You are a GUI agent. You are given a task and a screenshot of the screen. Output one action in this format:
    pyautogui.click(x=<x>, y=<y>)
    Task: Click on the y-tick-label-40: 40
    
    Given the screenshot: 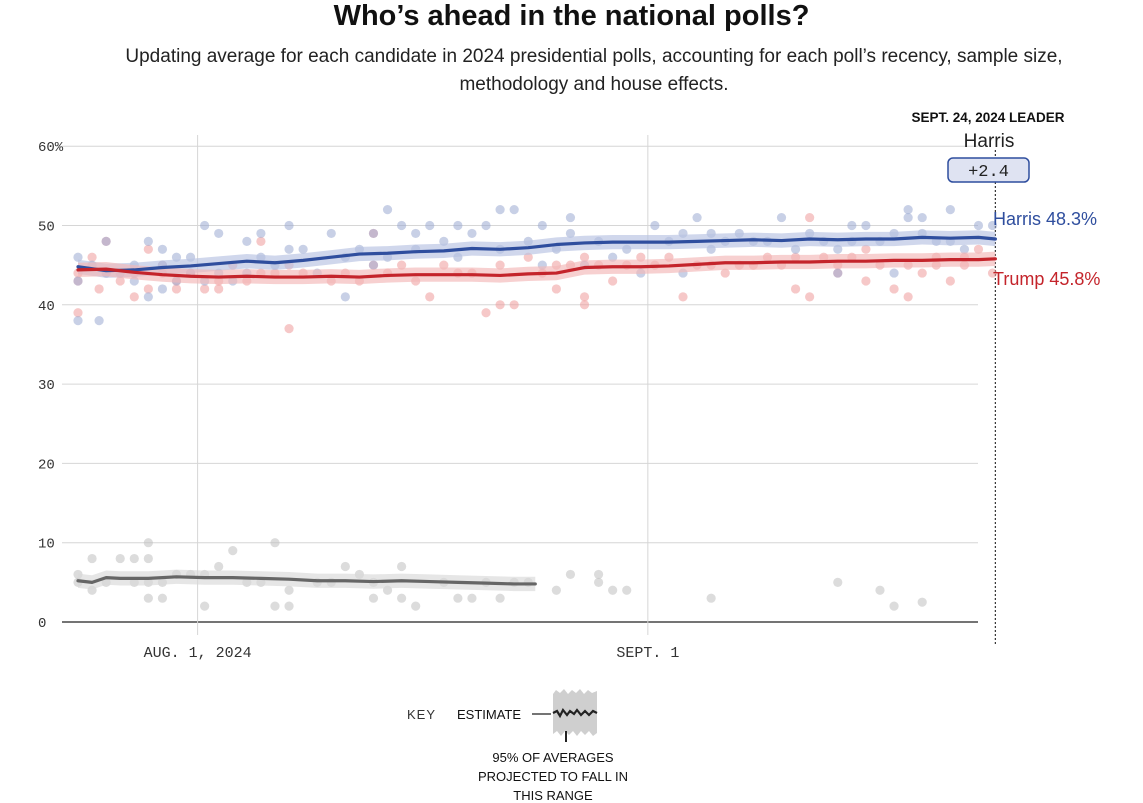 What is the action you would take?
    pyautogui.click(x=46, y=307)
    